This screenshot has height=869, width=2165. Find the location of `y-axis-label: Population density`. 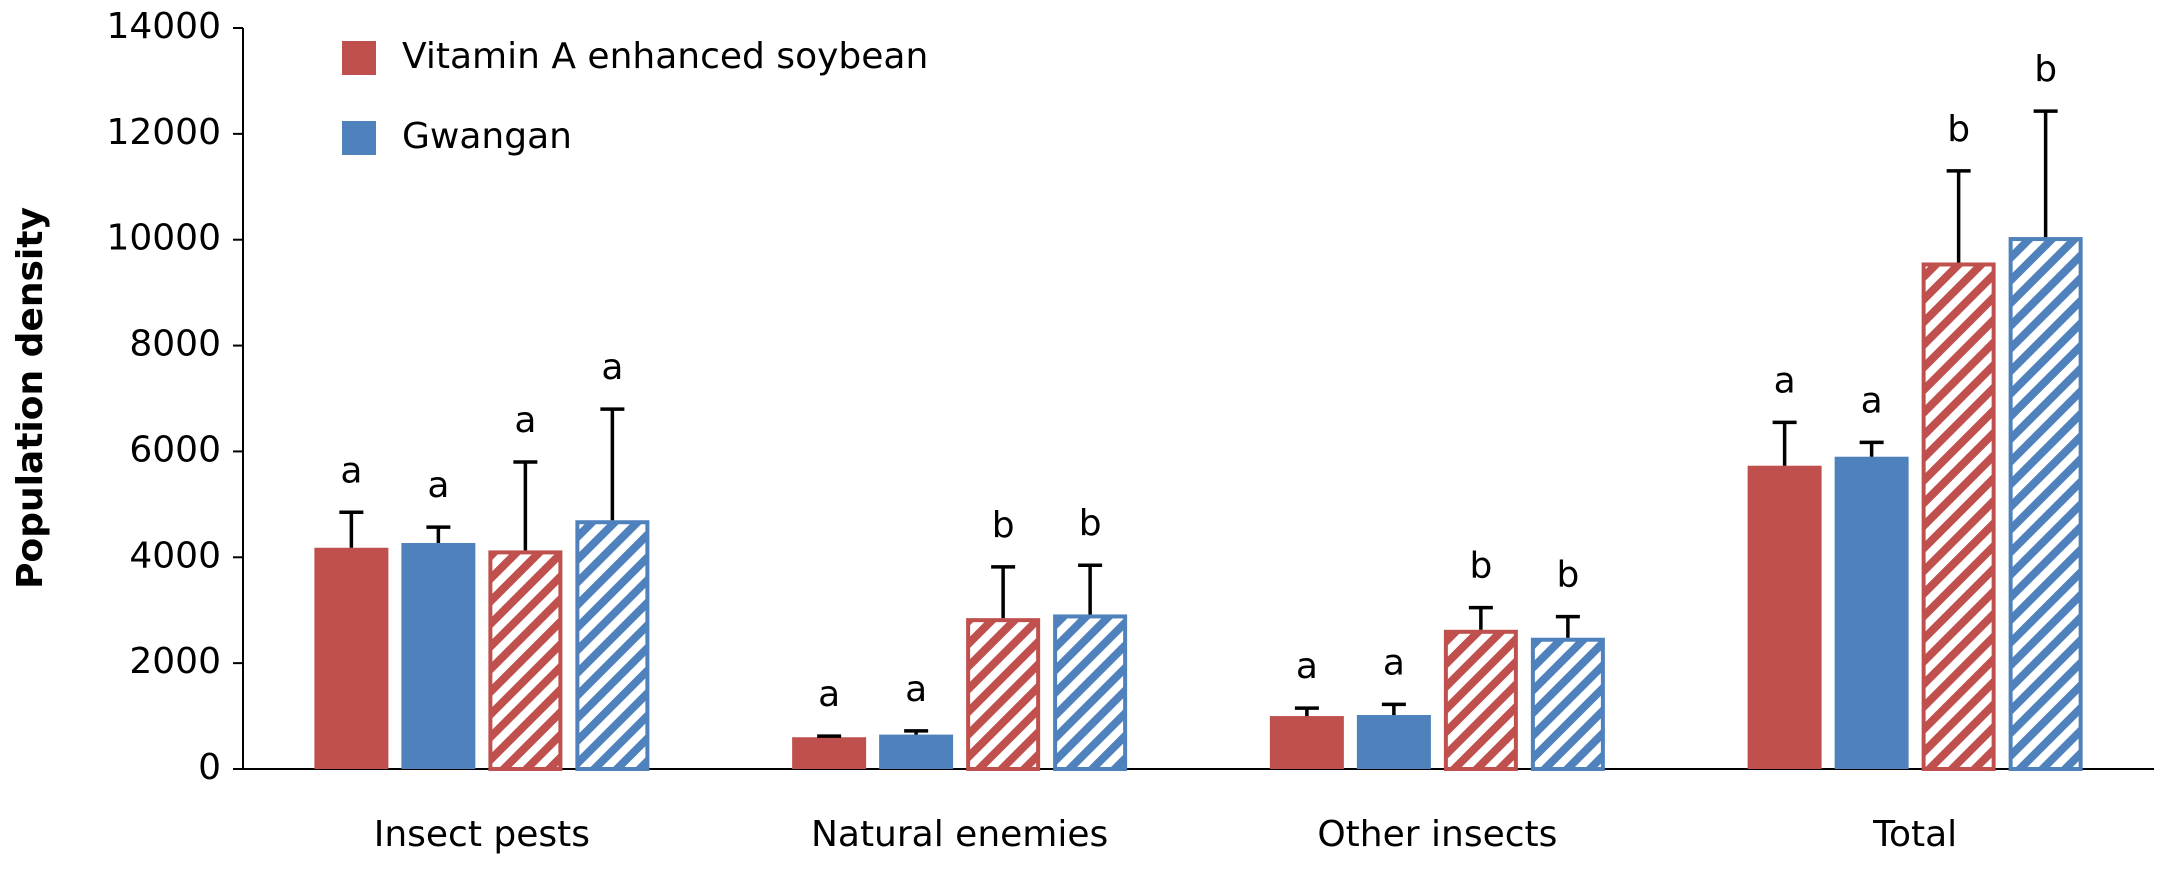

y-axis-label: Population density is located at coordinates (30, 398).